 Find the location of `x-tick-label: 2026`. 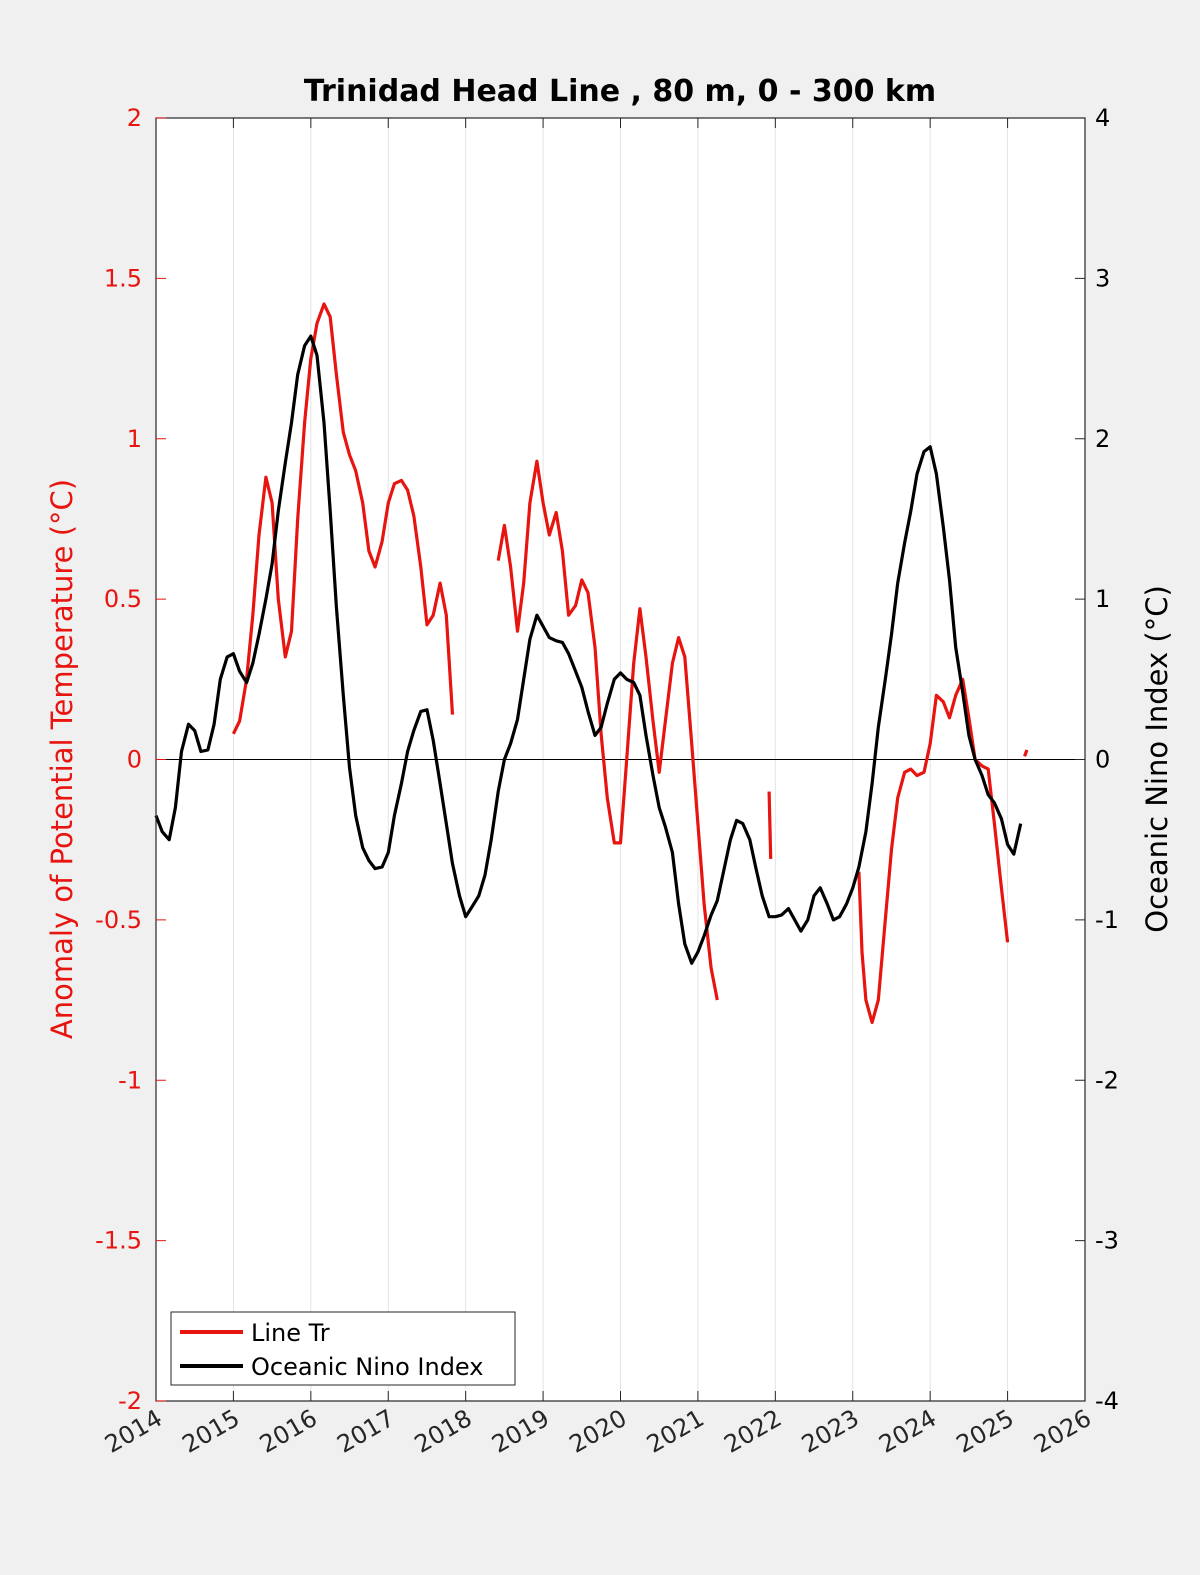

x-tick-label: 2026 is located at coordinates (1062, 1431).